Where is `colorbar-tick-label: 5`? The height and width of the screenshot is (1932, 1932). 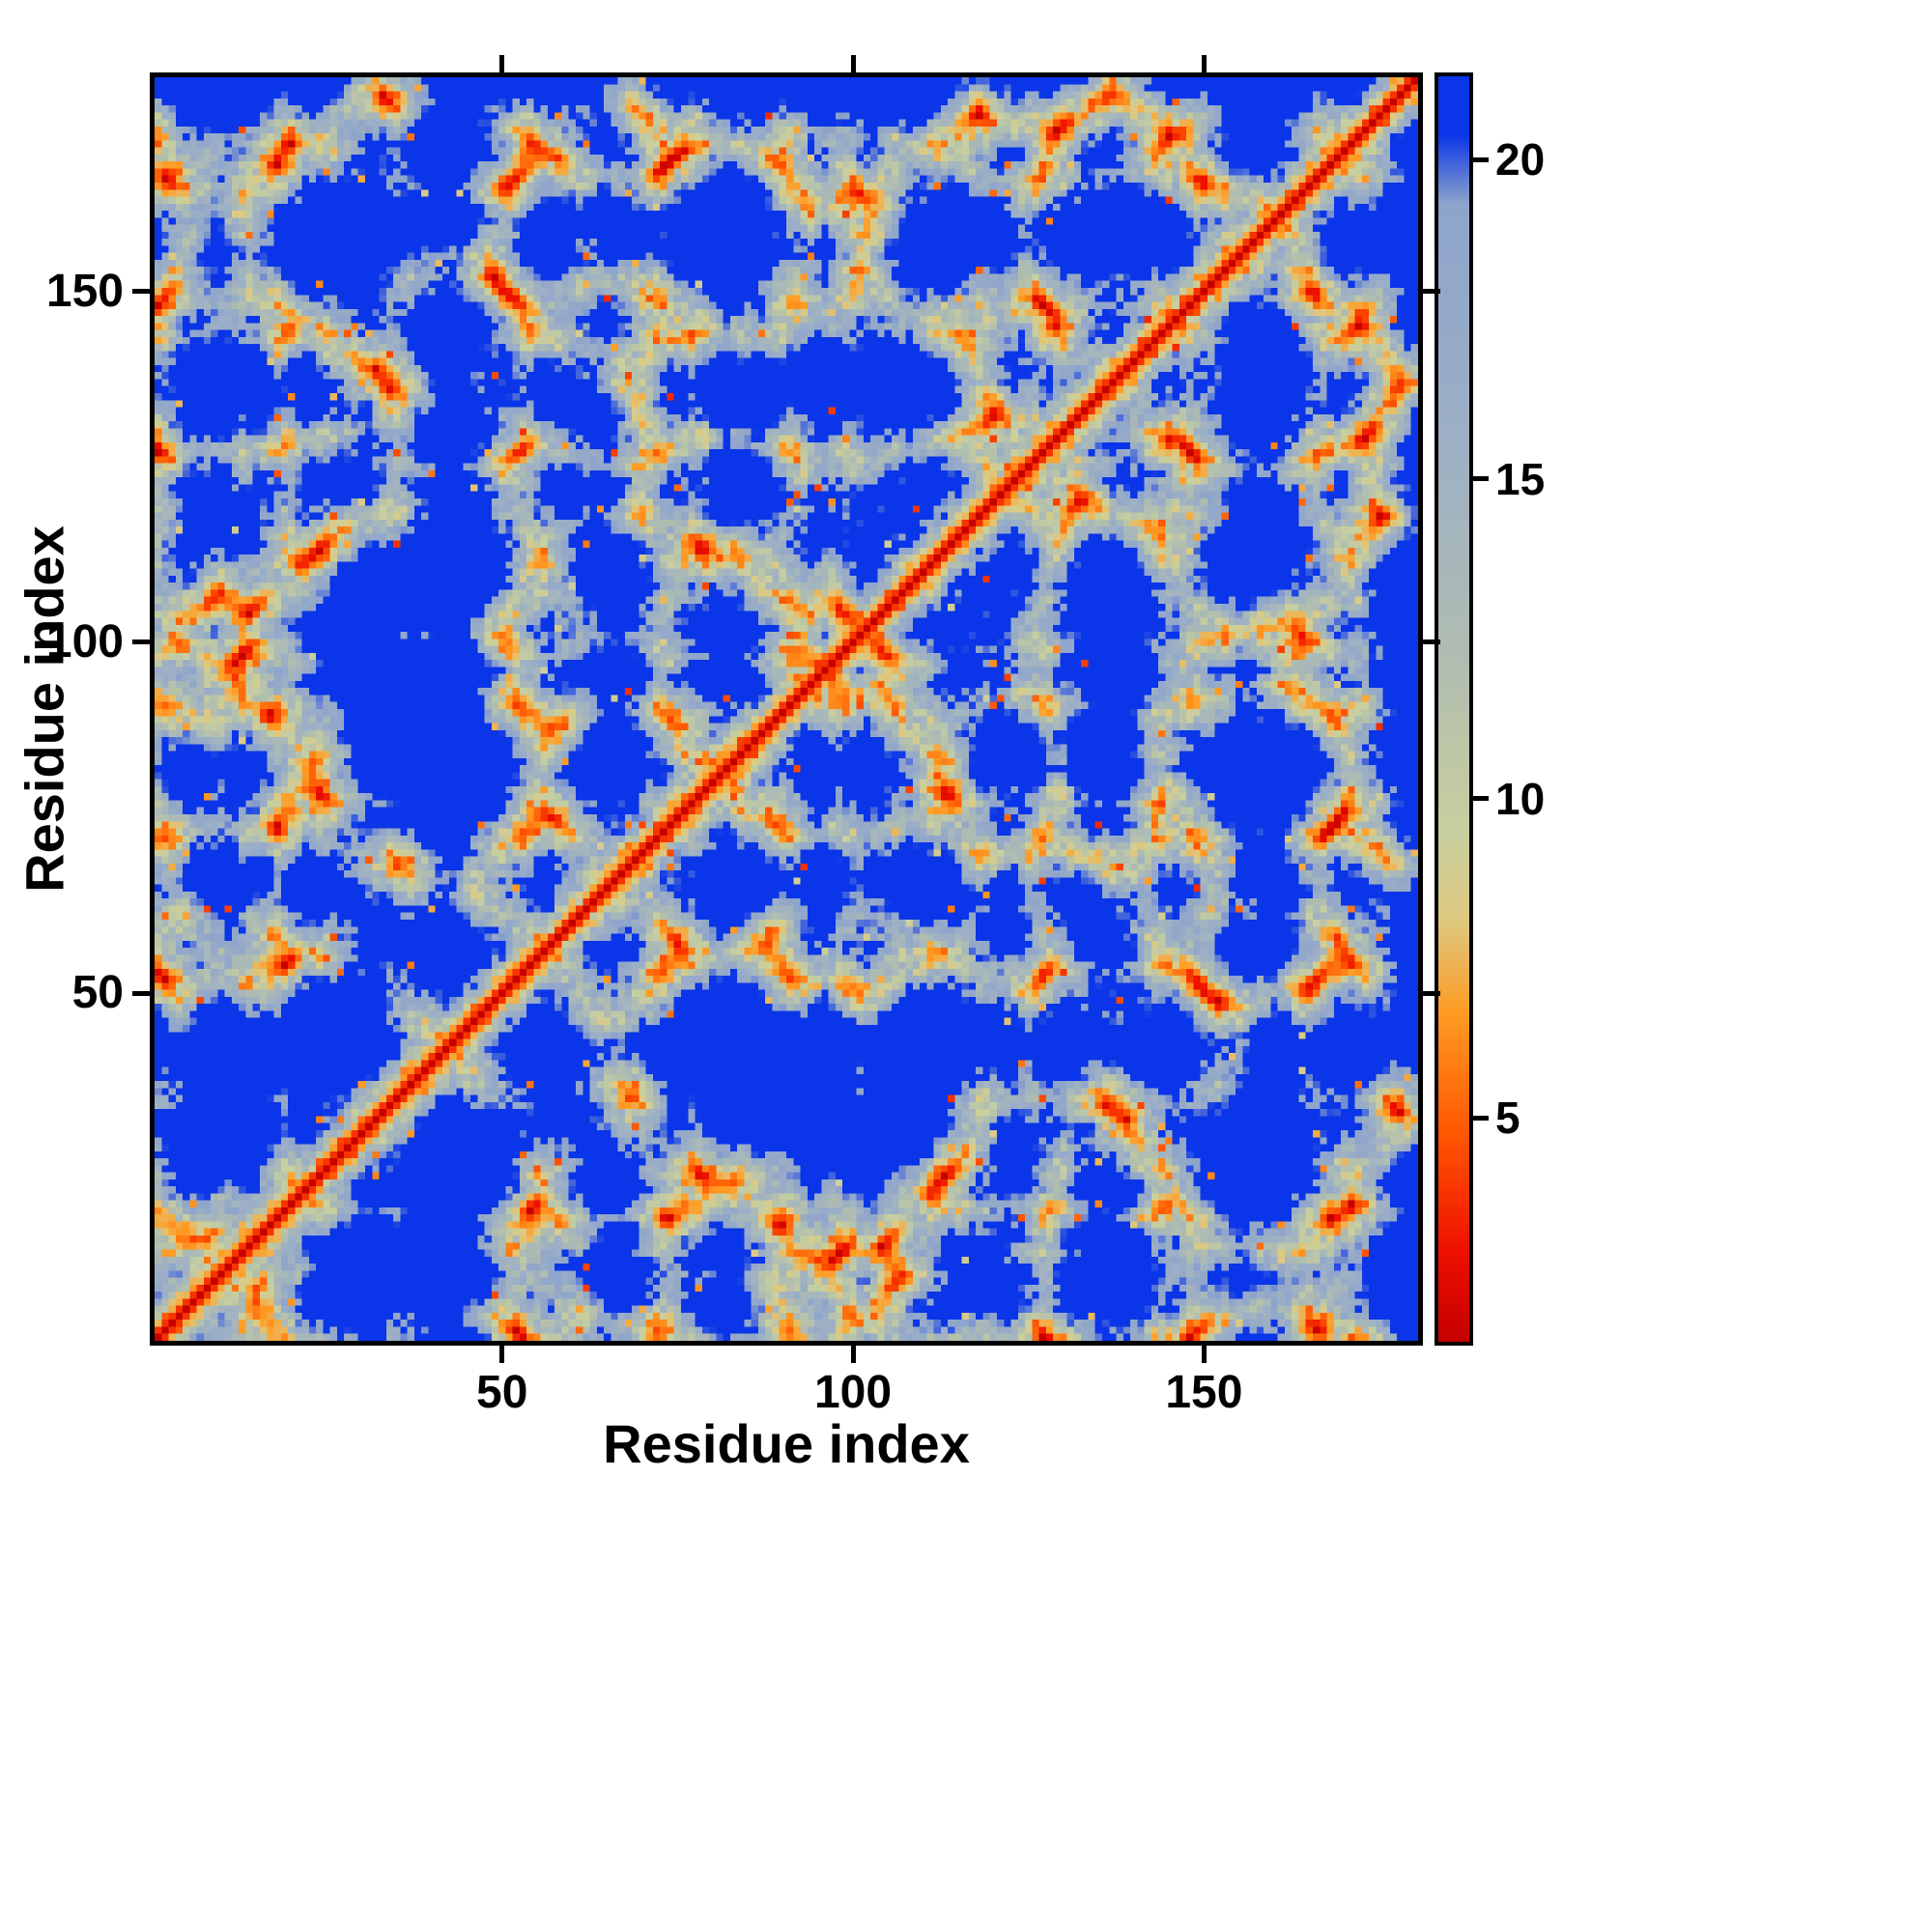 colorbar-tick-label: 5 is located at coordinates (1507, 1118).